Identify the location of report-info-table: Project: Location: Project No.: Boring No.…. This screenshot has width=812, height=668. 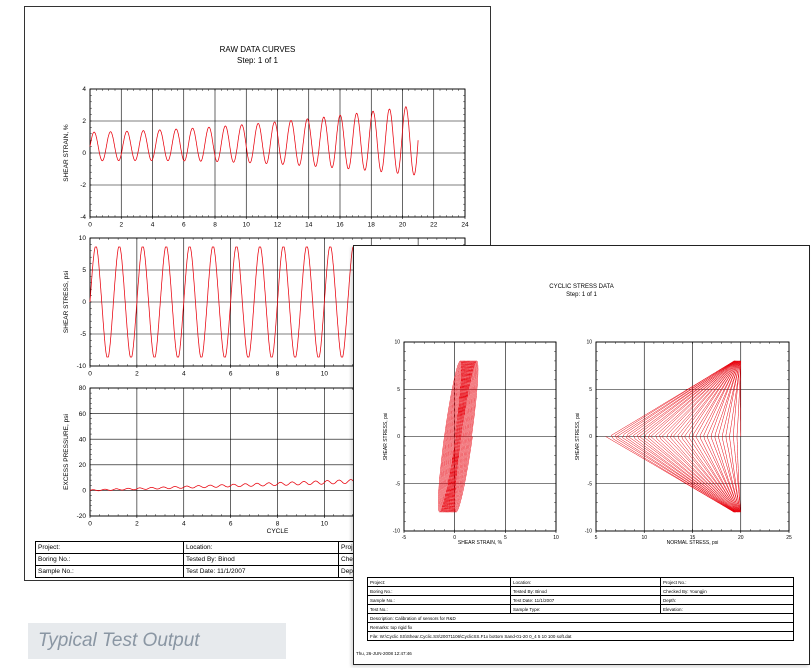
(580, 609).